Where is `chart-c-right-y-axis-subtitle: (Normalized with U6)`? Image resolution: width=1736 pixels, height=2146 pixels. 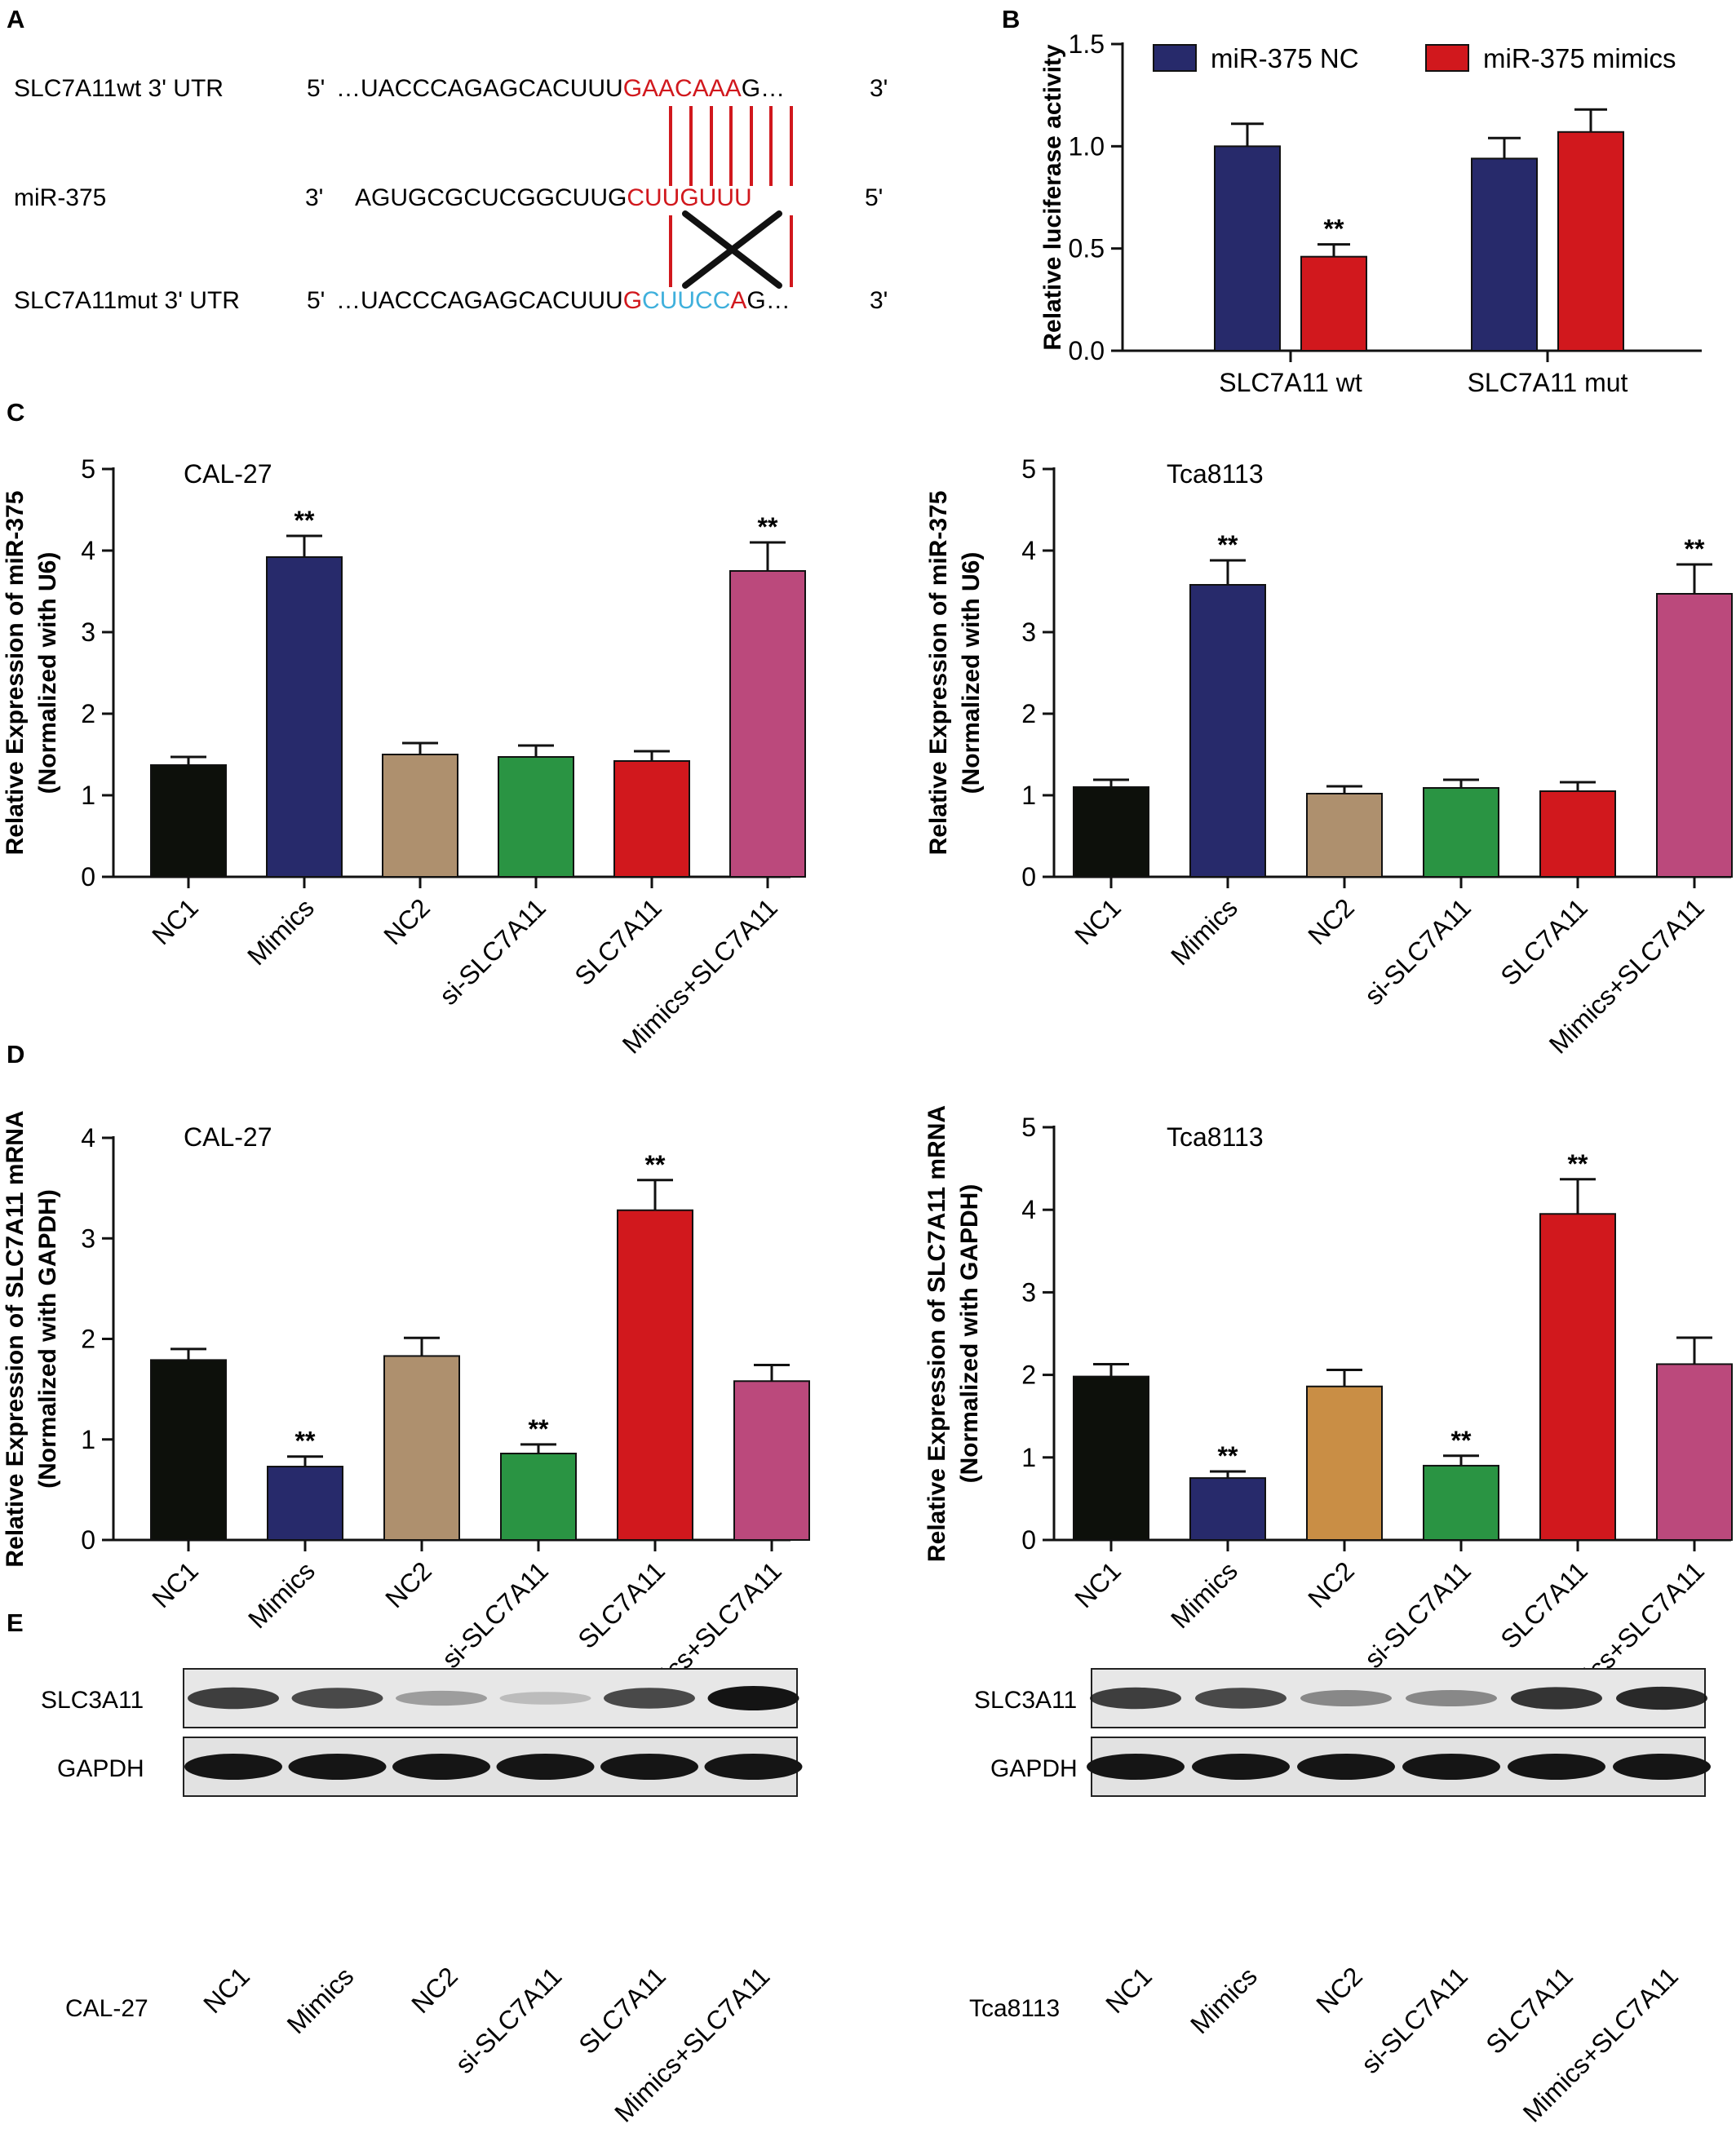
chart-c-right-y-axis-subtitle: (Normalized with U6) is located at coordinates (972, 673).